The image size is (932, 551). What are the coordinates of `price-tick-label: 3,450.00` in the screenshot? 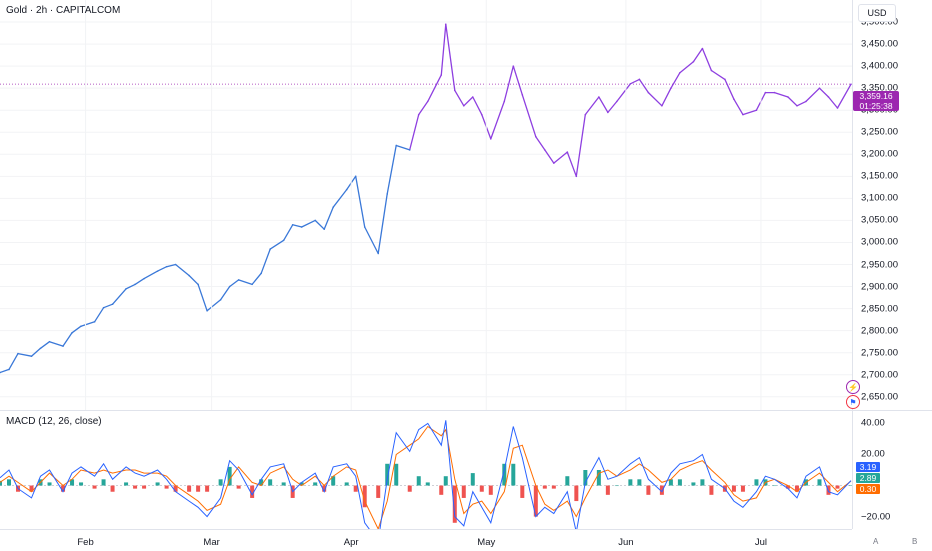 It's located at (879, 44).